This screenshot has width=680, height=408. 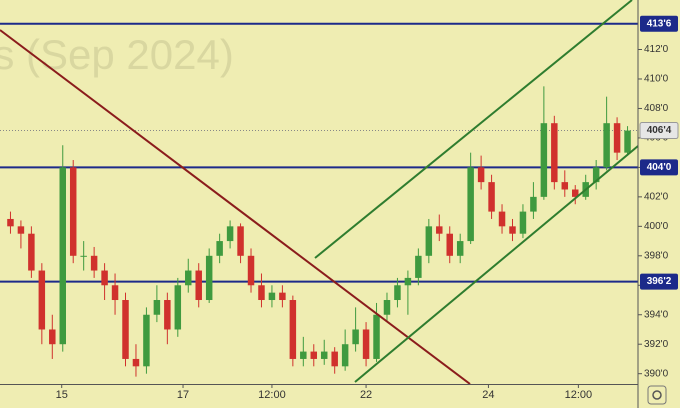 I want to click on level-label: 413'6, so click(x=659, y=23).